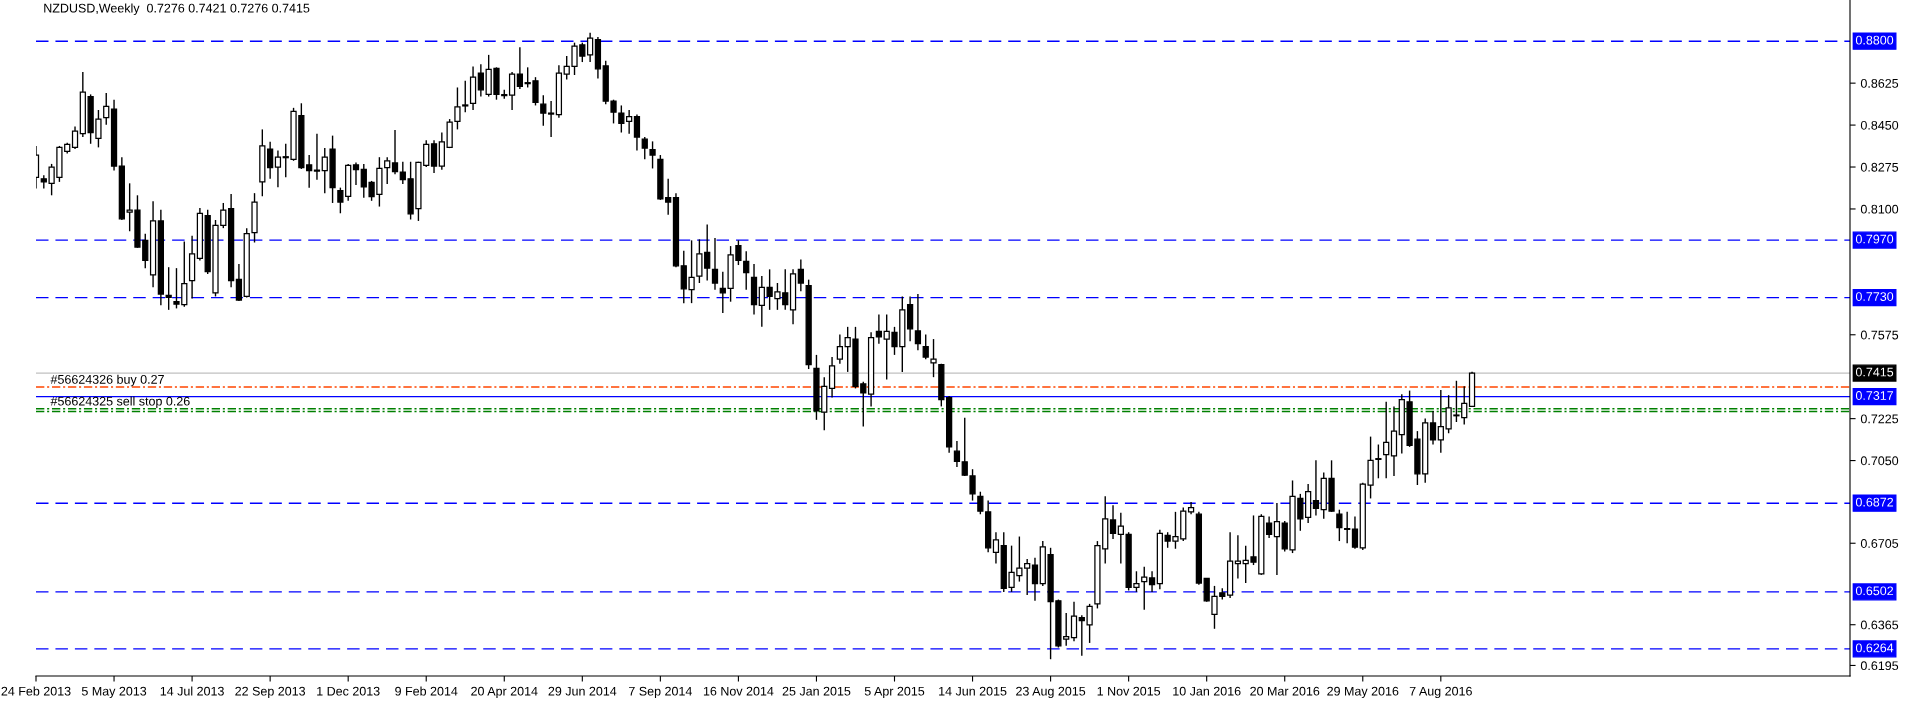 This screenshot has width=1912, height=706. What do you see at coordinates (1874, 395) in the screenshot?
I see `ref-line-label: 0.7317` at bounding box center [1874, 395].